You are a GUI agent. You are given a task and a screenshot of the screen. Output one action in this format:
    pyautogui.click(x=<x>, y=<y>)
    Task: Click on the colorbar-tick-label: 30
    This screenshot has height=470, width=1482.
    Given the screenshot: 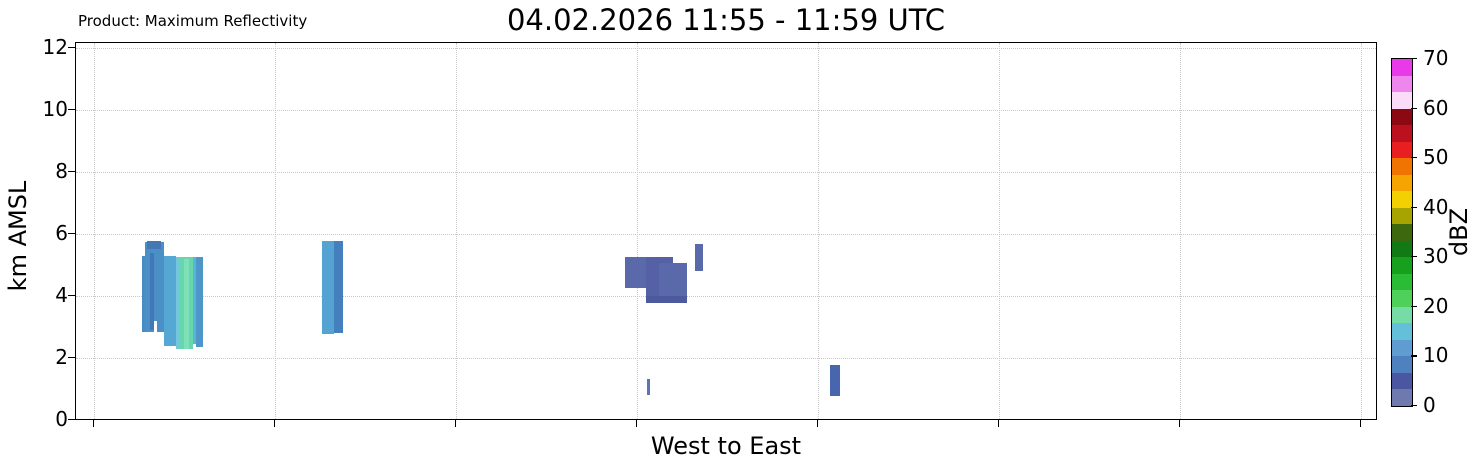 What is the action you would take?
    pyautogui.click(x=1436, y=256)
    